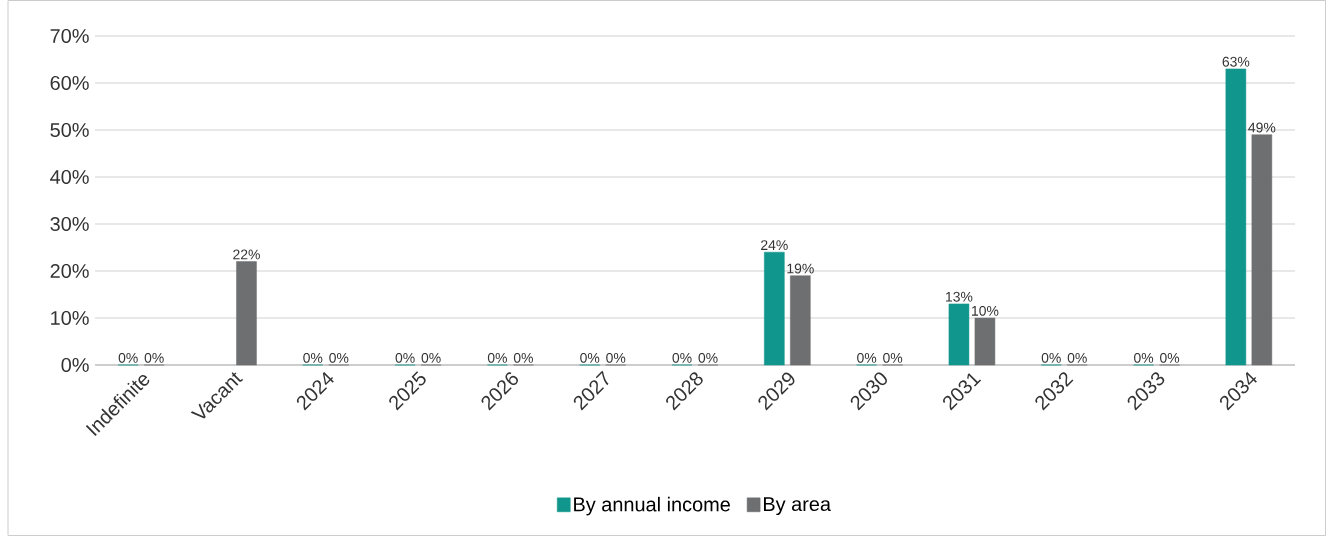  What do you see at coordinates (70, 318) in the screenshot?
I see `y-tick-label: 10%` at bounding box center [70, 318].